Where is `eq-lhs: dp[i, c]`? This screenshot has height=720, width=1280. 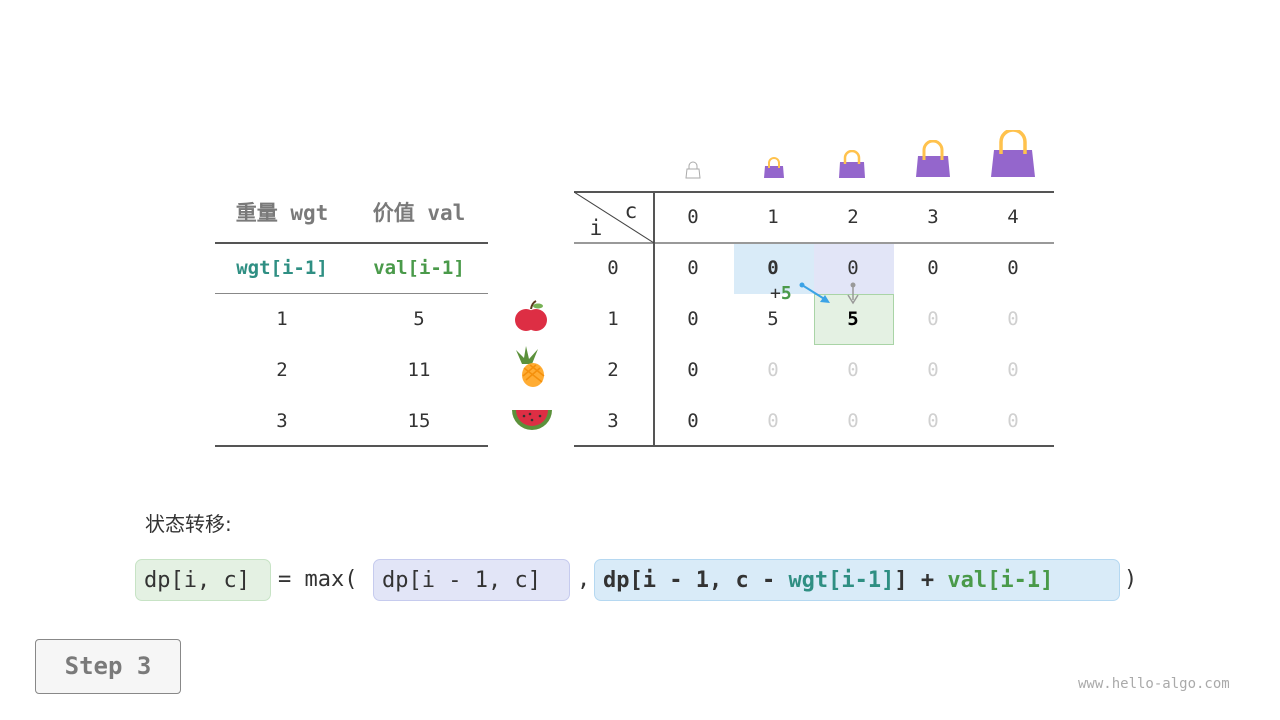 eq-lhs: dp[i, c] is located at coordinates (203, 580).